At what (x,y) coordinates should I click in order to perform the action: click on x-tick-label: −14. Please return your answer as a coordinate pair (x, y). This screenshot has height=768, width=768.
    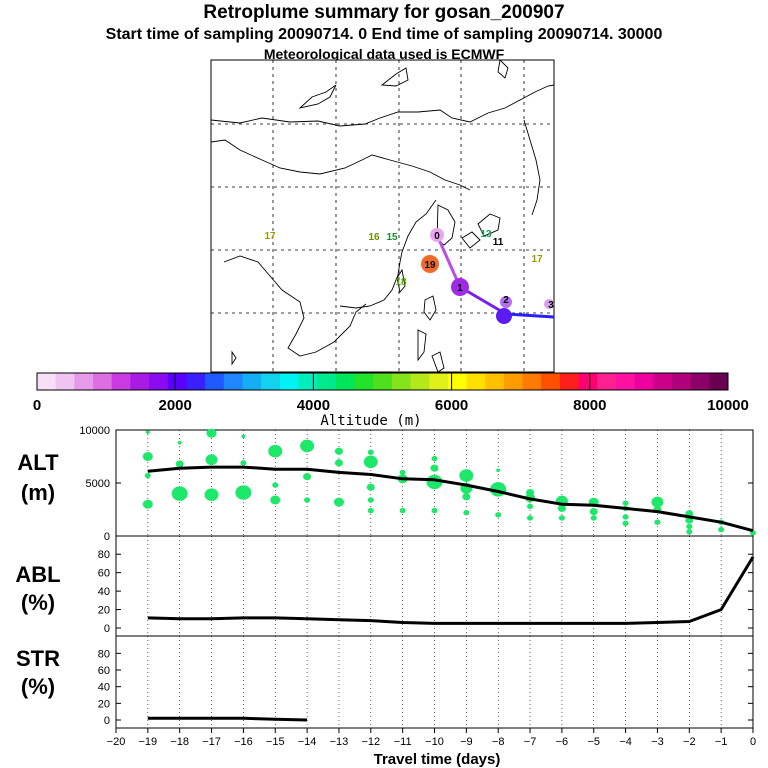
    Looking at the image, I should click on (307, 742).